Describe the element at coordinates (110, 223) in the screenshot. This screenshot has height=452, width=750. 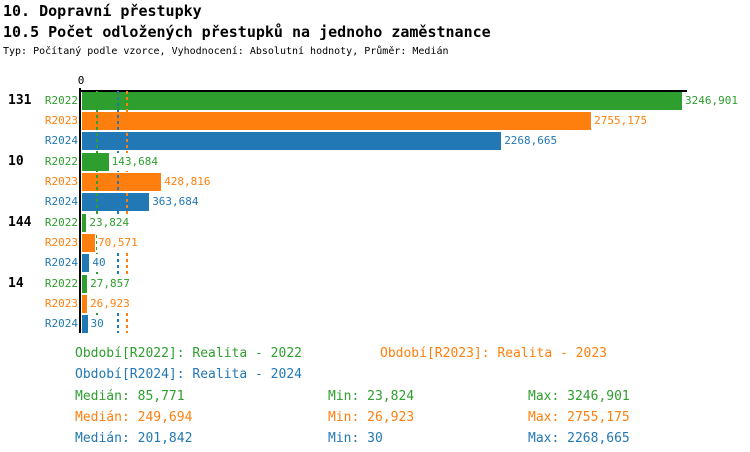
I see `bar-value-label: 23,824` at that location.